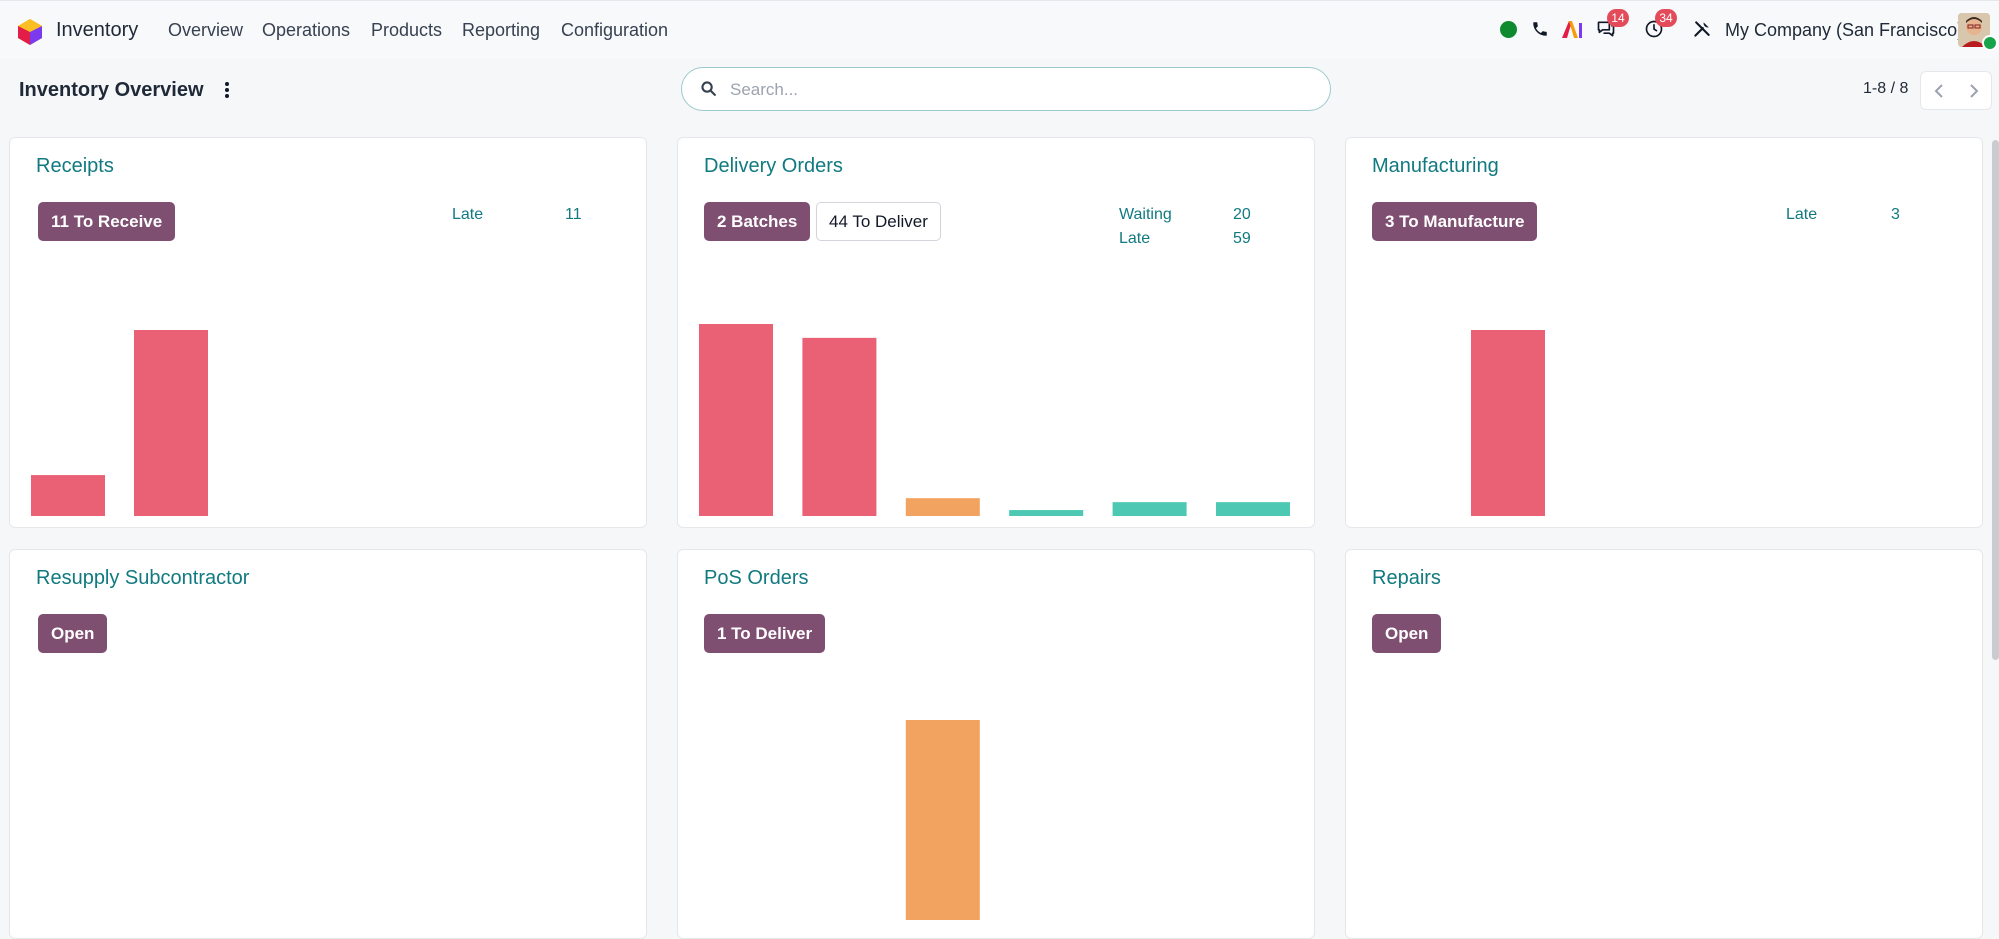 Image resolution: width=1999 pixels, height=939 pixels. I want to click on waiting-count: 20, so click(1242, 214).